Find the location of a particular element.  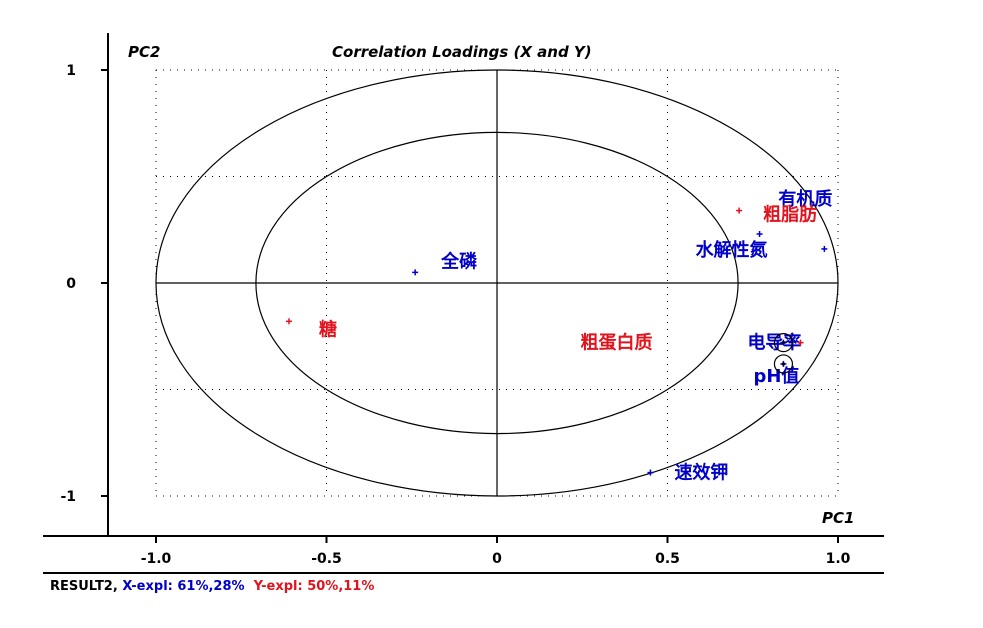

loading-point: 糖 is located at coordinates (311, 329).